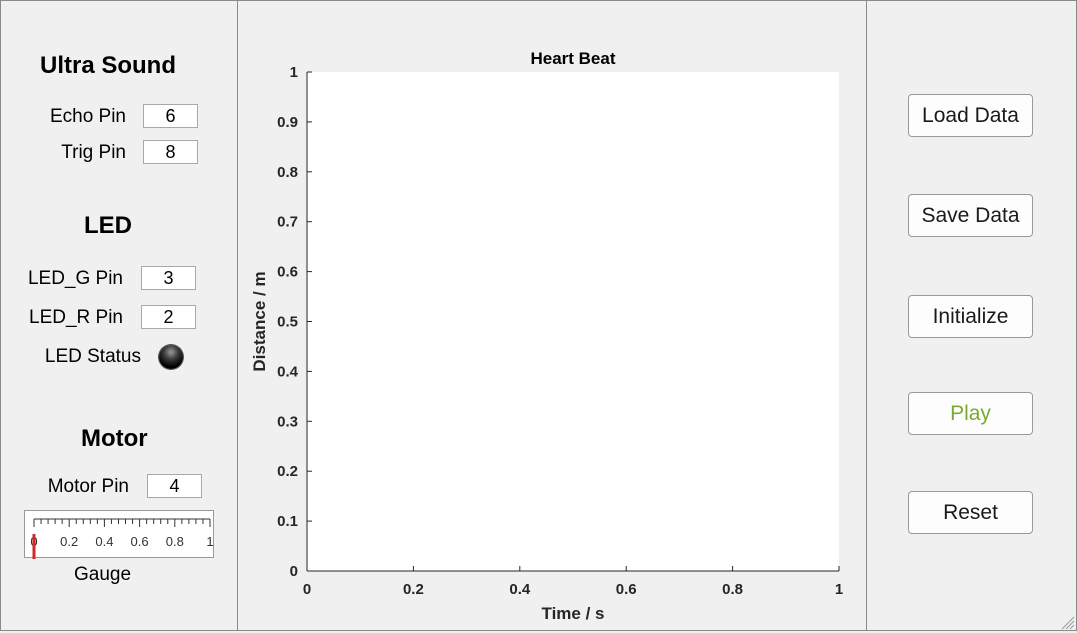 This screenshot has width=1077, height=633. I want to click on y-tick-label: 0.1, so click(287, 521).